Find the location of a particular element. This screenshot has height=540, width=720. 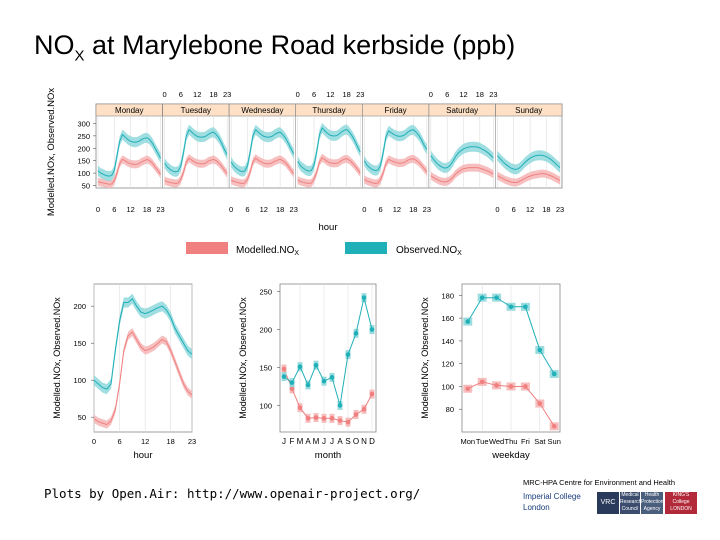

weekday-ytick-label: 80 is located at coordinates (450, 409).